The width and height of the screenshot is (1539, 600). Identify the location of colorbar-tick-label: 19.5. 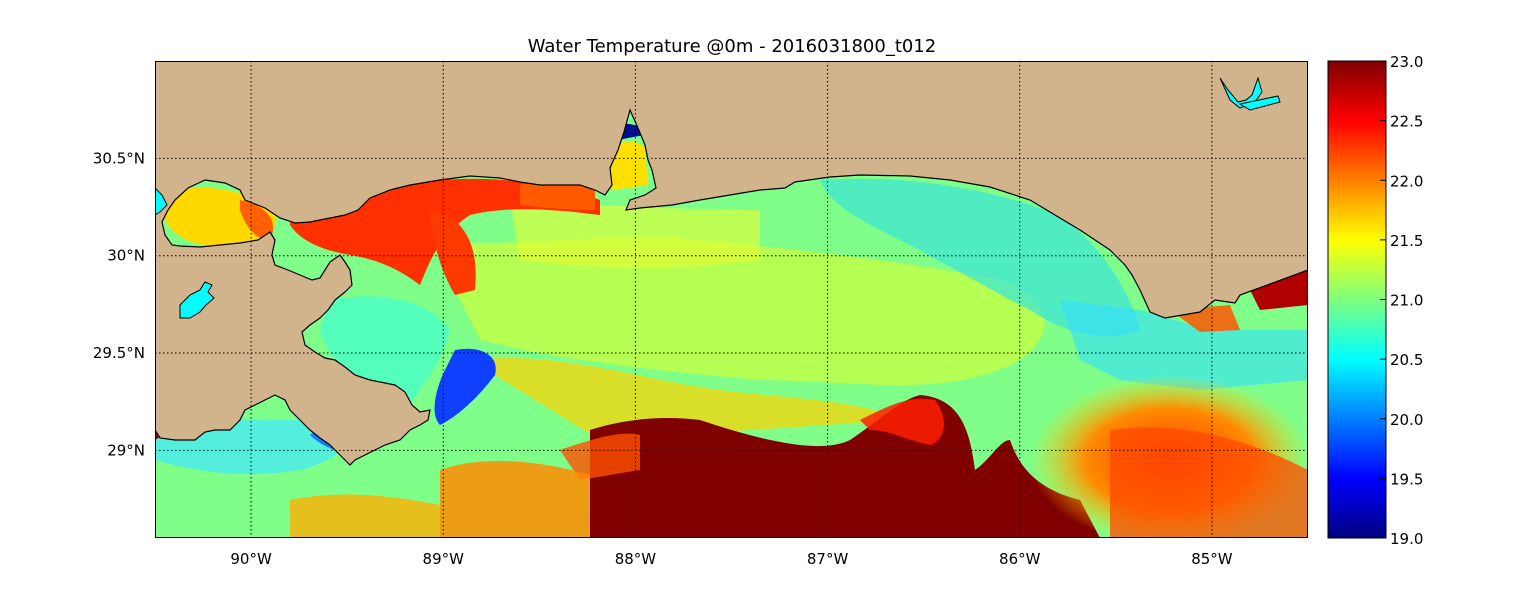
(1406, 479).